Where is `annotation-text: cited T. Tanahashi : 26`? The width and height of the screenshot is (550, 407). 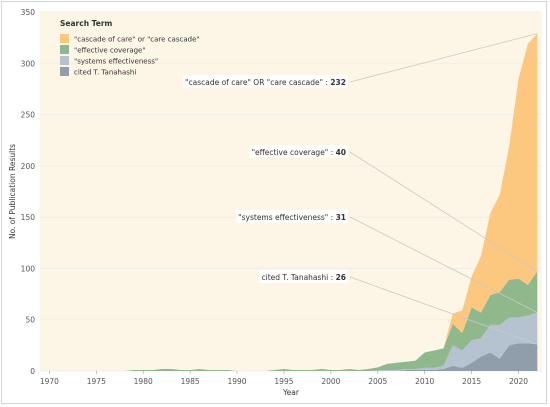
annotation-text: cited T. Tanahashi : 26 is located at coordinates (304, 277).